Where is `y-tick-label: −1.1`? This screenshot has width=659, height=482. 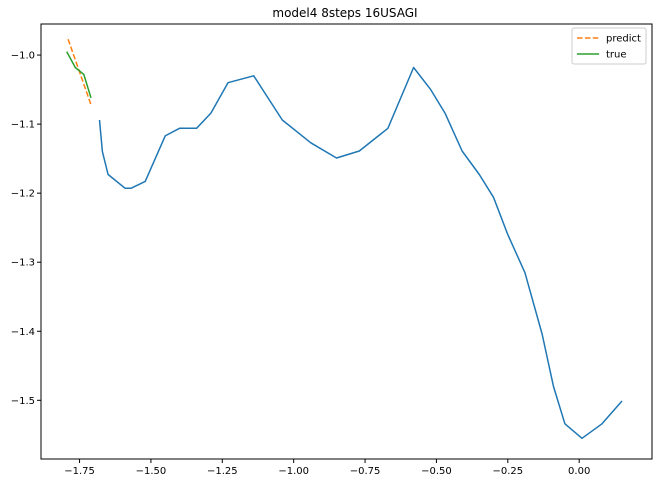
y-tick-label: −1.1 is located at coordinates (23, 125).